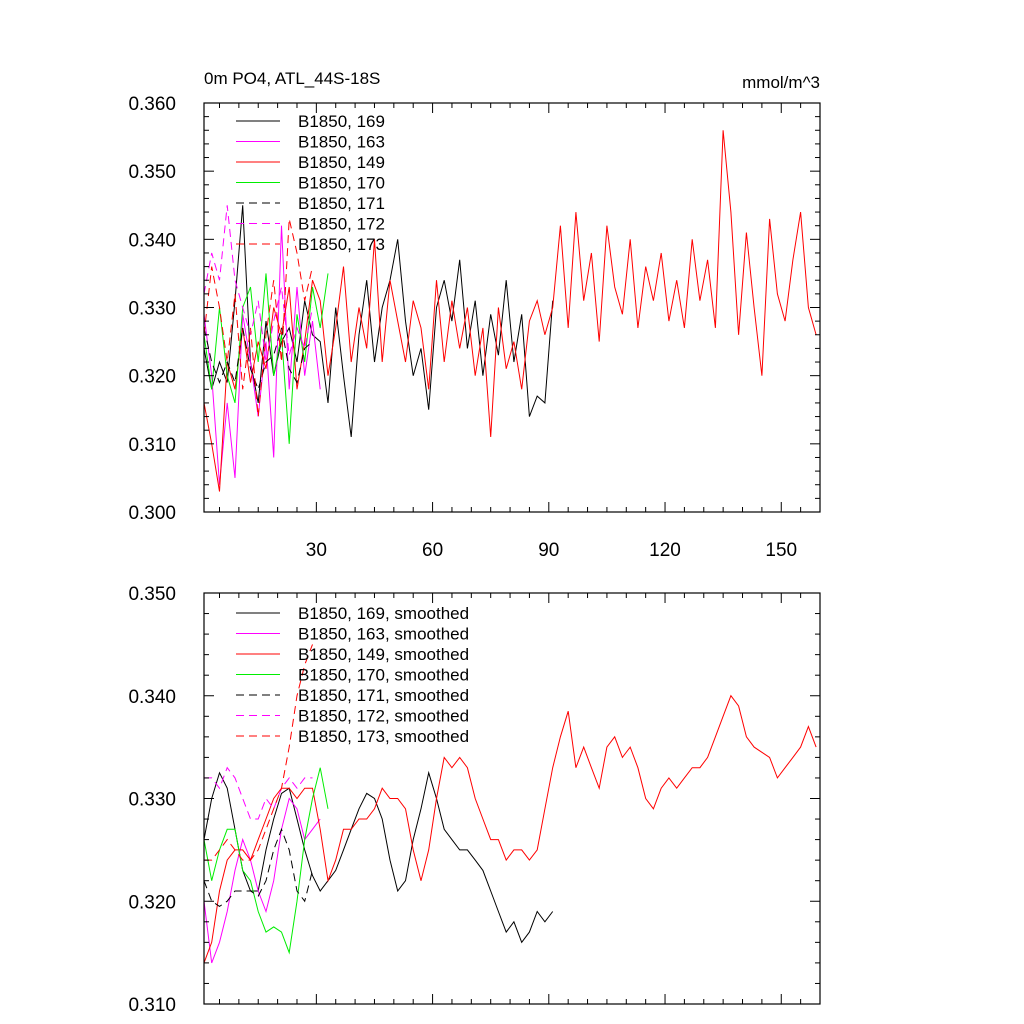 This screenshot has width=1024, height=1024. Describe the element at coordinates (341, 121) in the screenshot. I see `legend-label: B1850, 169` at that location.